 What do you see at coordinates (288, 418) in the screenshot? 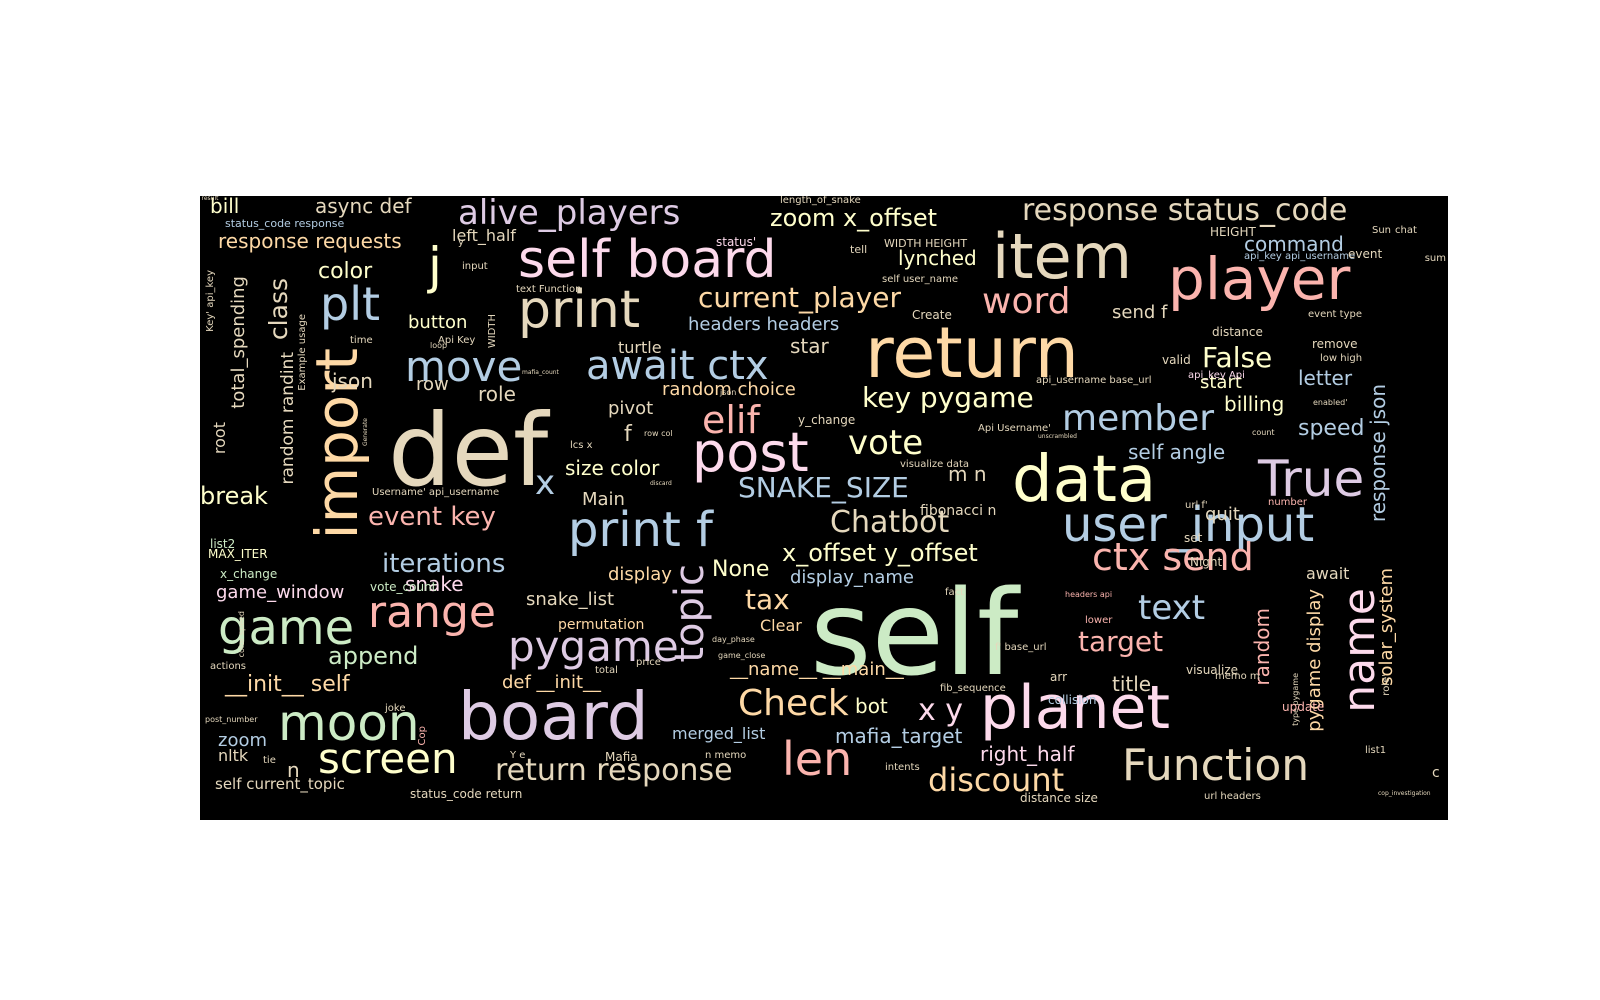
I see `word-cloud-word: random randint` at bounding box center [288, 418].